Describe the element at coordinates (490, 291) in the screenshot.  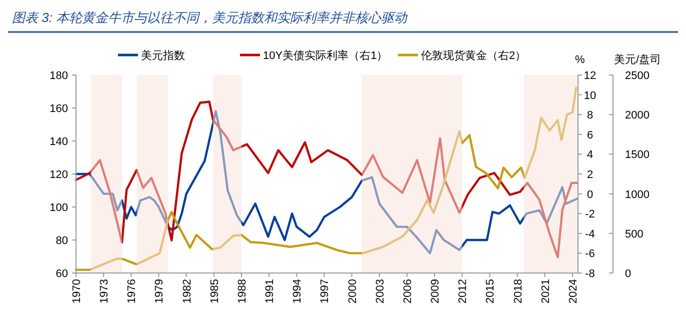
I see `x-tick-label: 2015` at that location.